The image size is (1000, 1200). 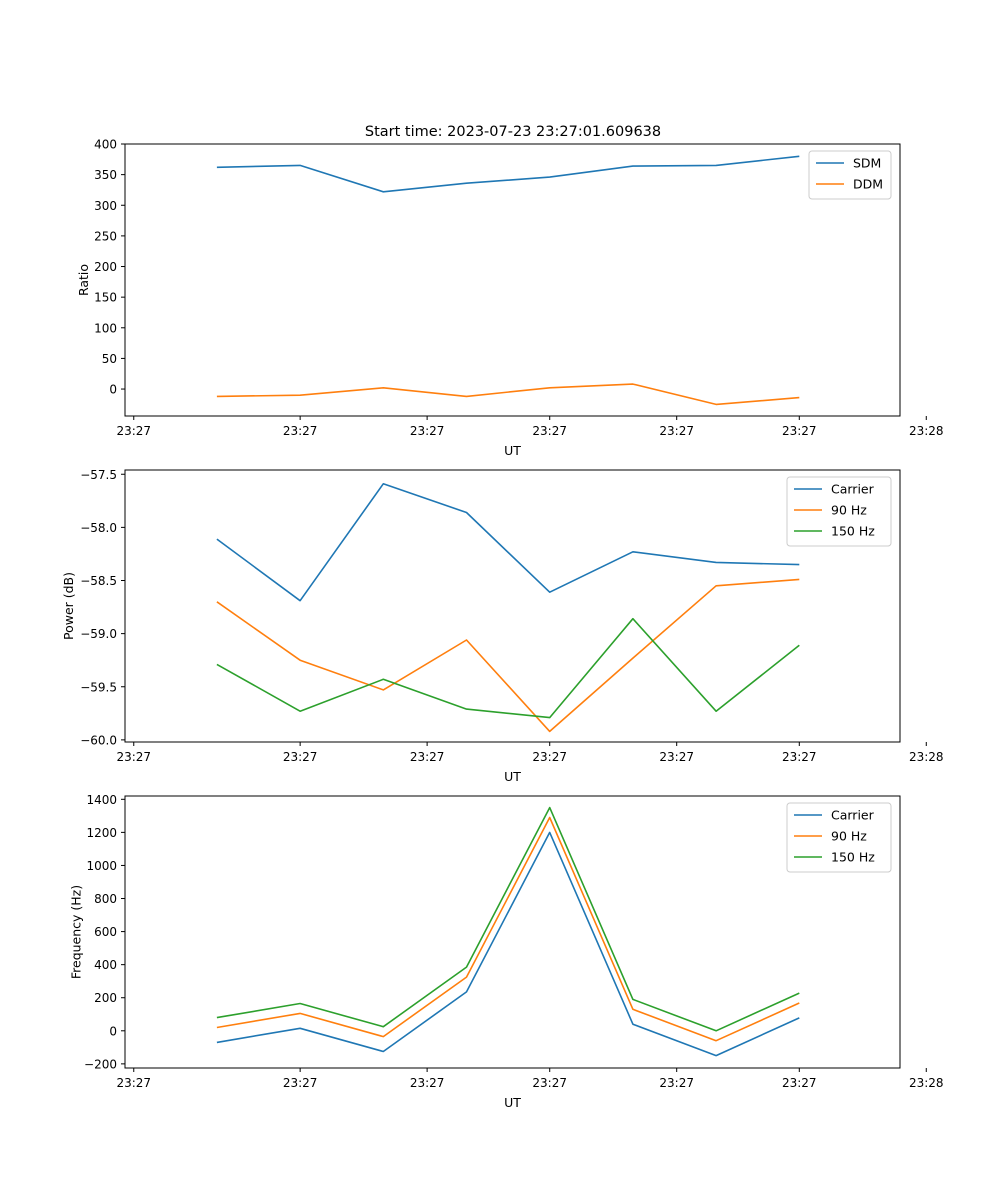 What do you see at coordinates (98, 581) in the screenshot?
I see `y-tick-label: −58.5` at bounding box center [98, 581].